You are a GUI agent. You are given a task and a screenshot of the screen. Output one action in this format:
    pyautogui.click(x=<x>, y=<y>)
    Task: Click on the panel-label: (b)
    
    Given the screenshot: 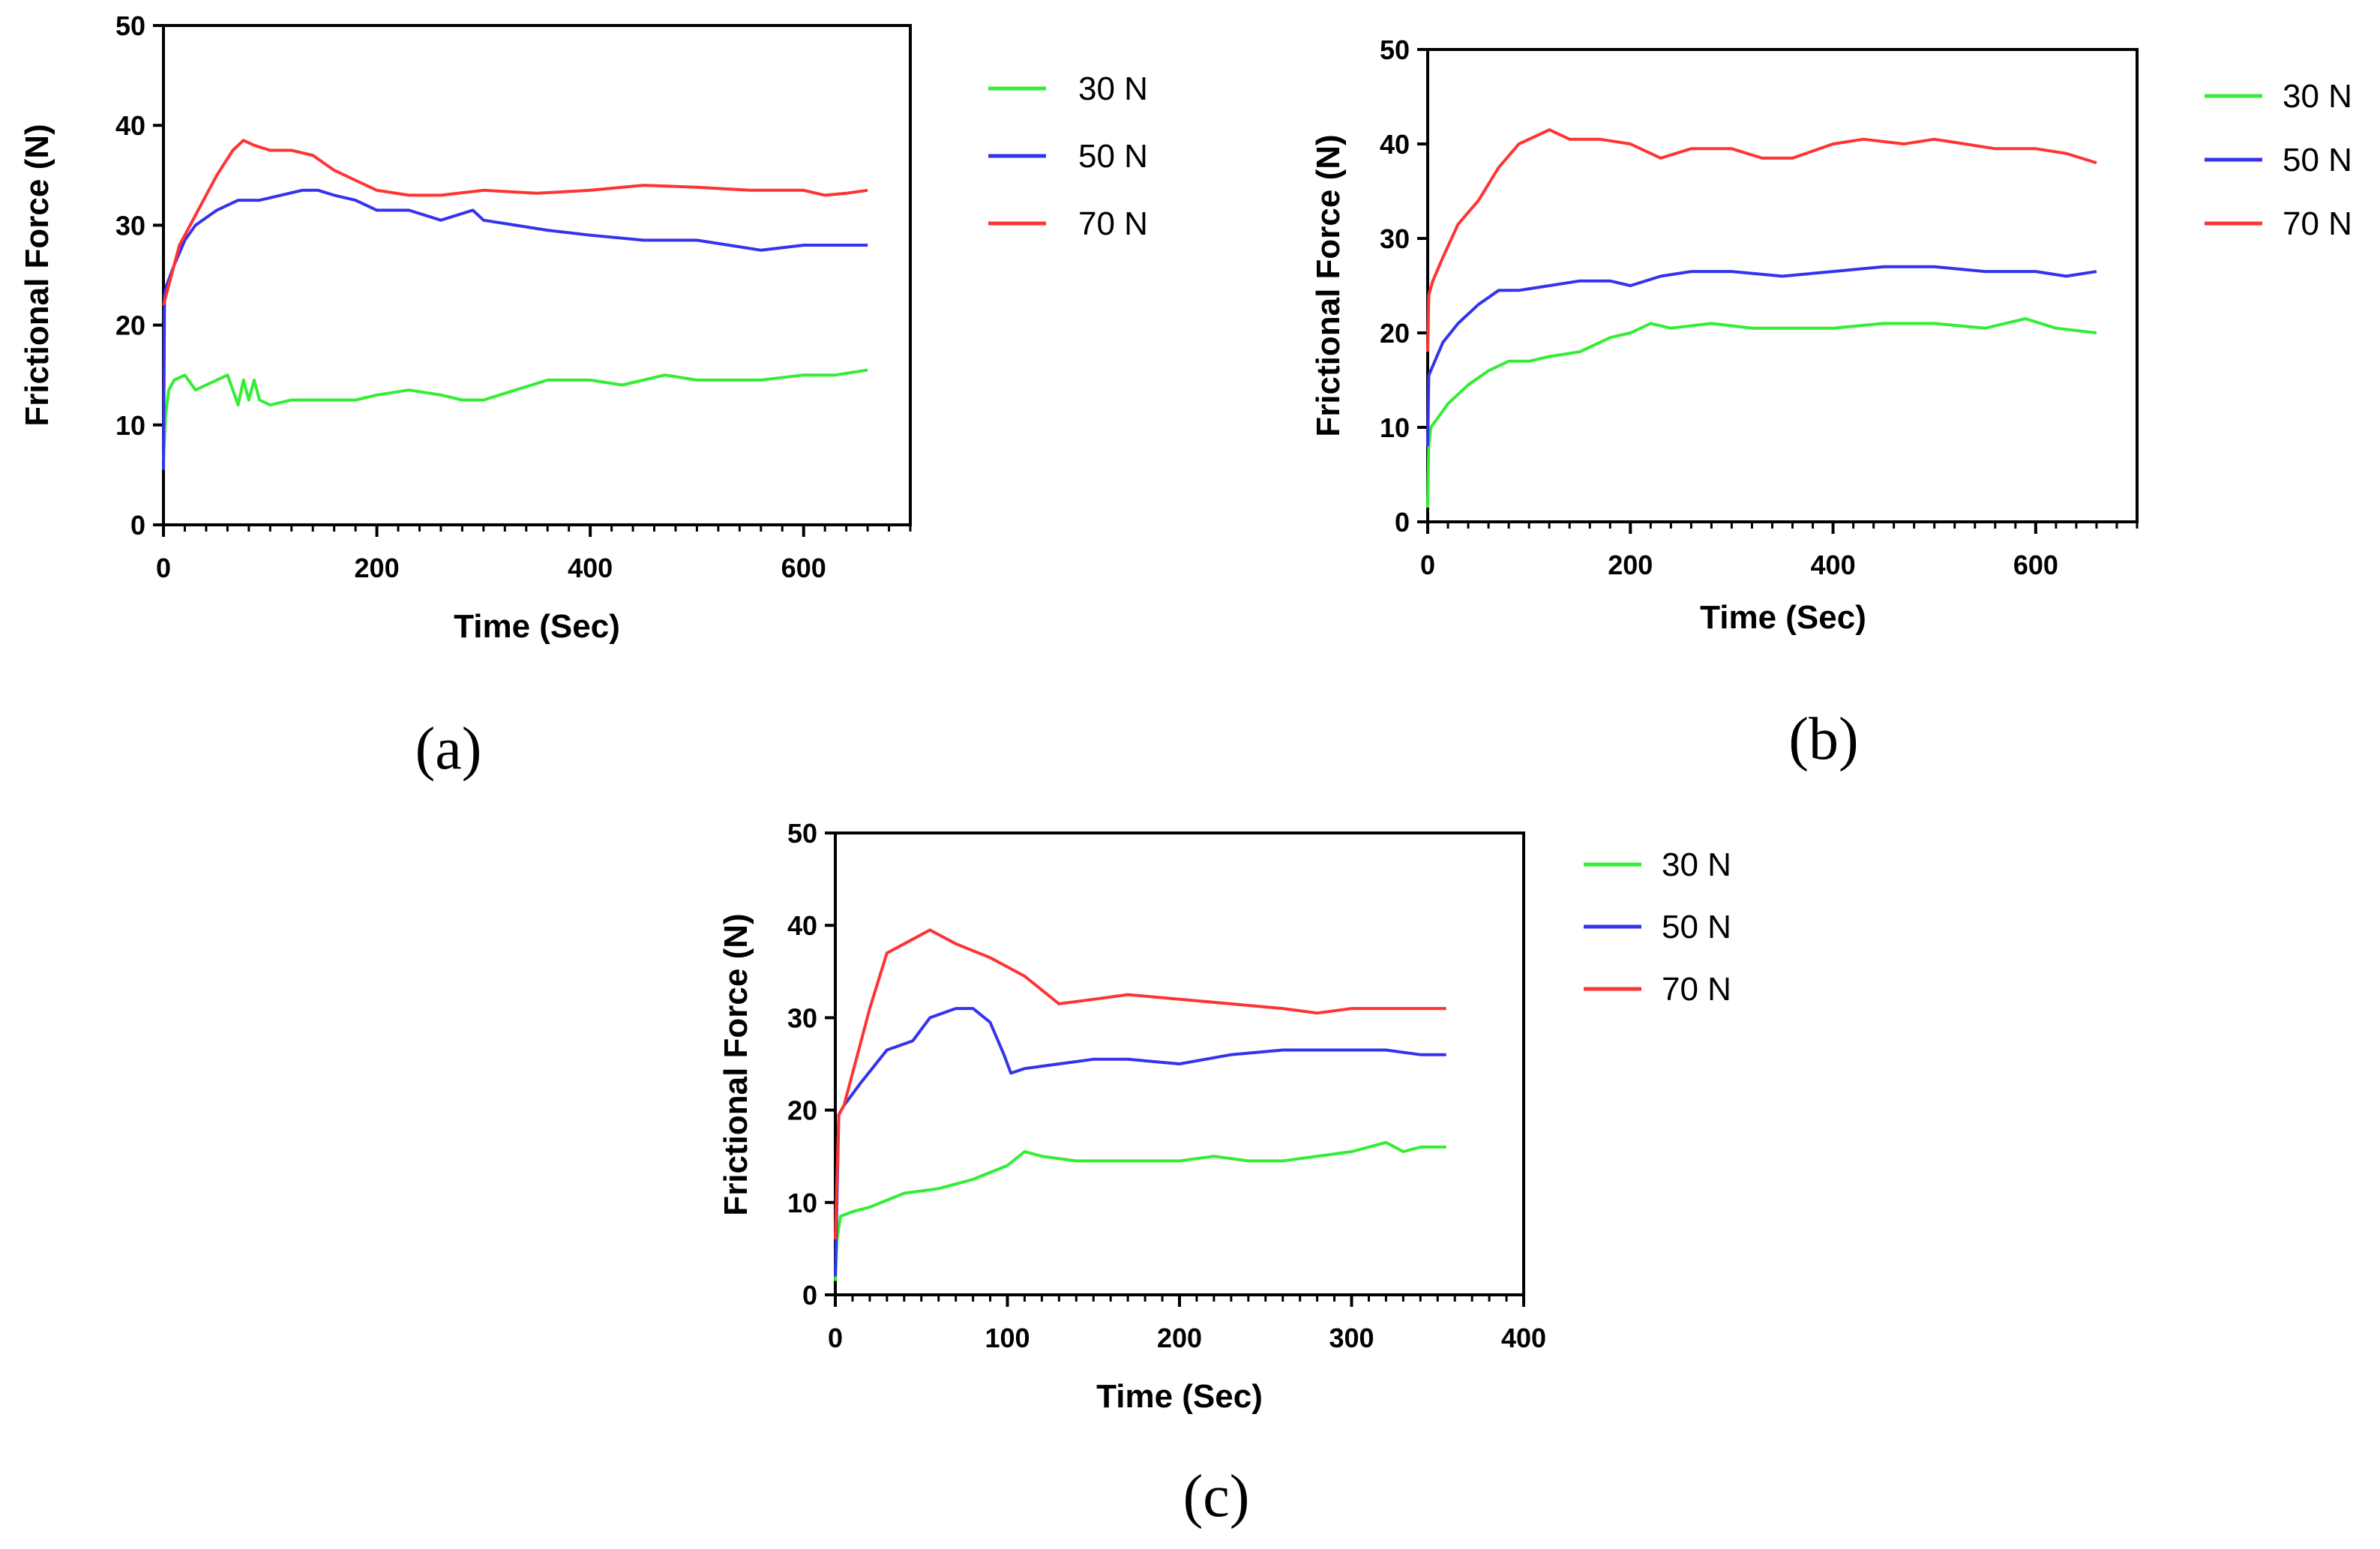 What is the action you would take?
    pyautogui.click(x=1823, y=739)
    